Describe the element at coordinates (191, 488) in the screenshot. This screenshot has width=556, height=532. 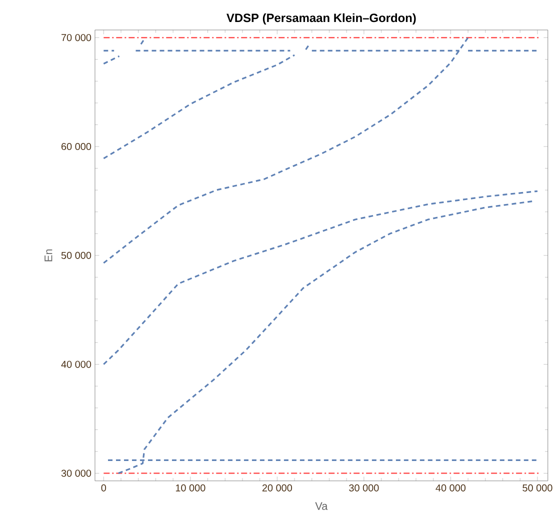
I see `x-tick-label: 10 000` at that location.